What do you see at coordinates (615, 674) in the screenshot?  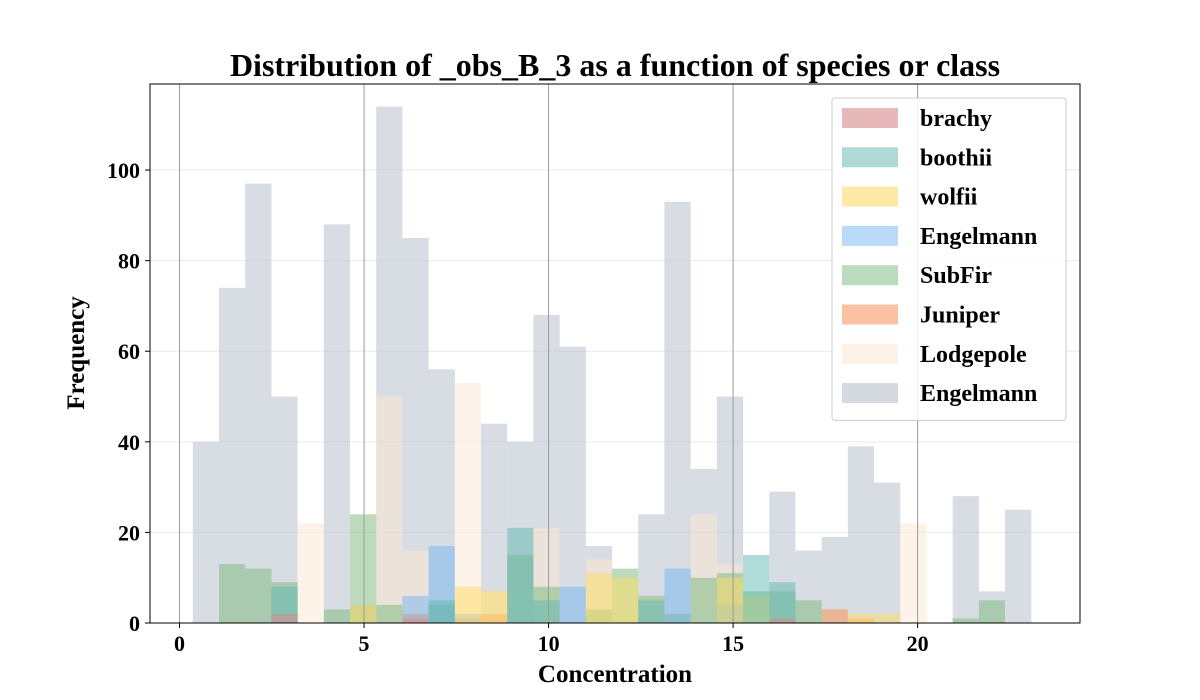 I see `x-axis-label: Concentration` at bounding box center [615, 674].